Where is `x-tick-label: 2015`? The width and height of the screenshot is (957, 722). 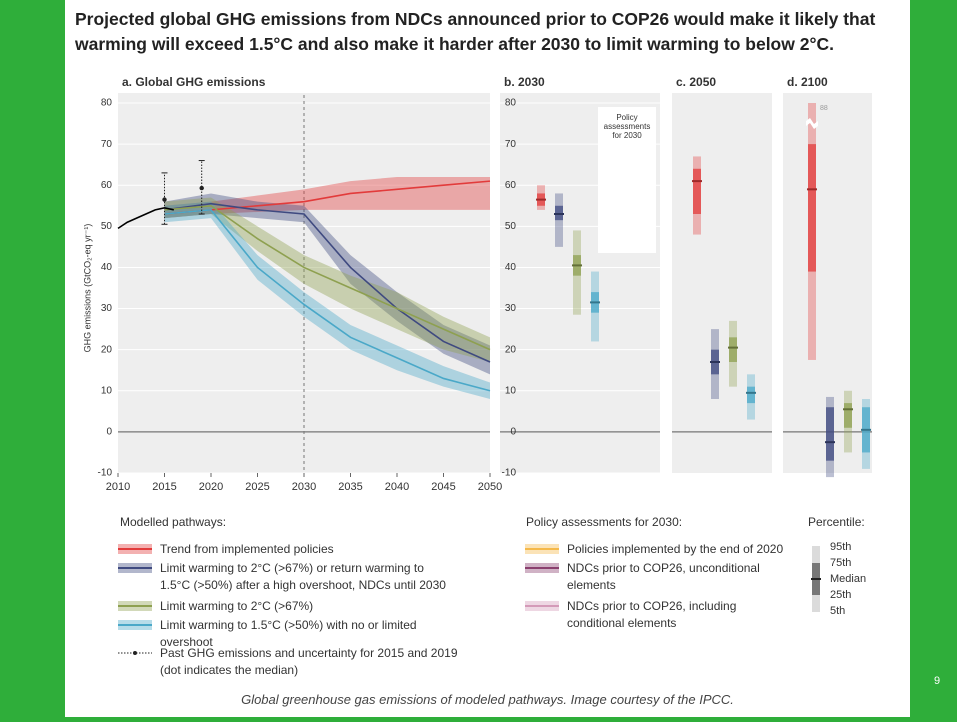
x-tick-label: 2015 is located at coordinates (164, 487).